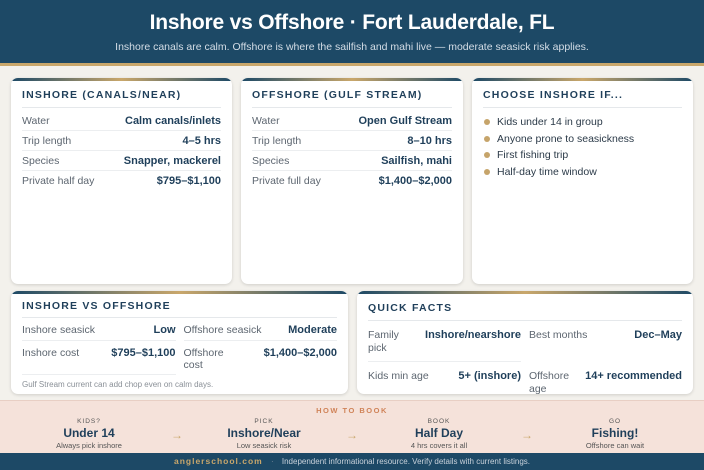  I want to click on cell-label: Best months, so click(558, 335).